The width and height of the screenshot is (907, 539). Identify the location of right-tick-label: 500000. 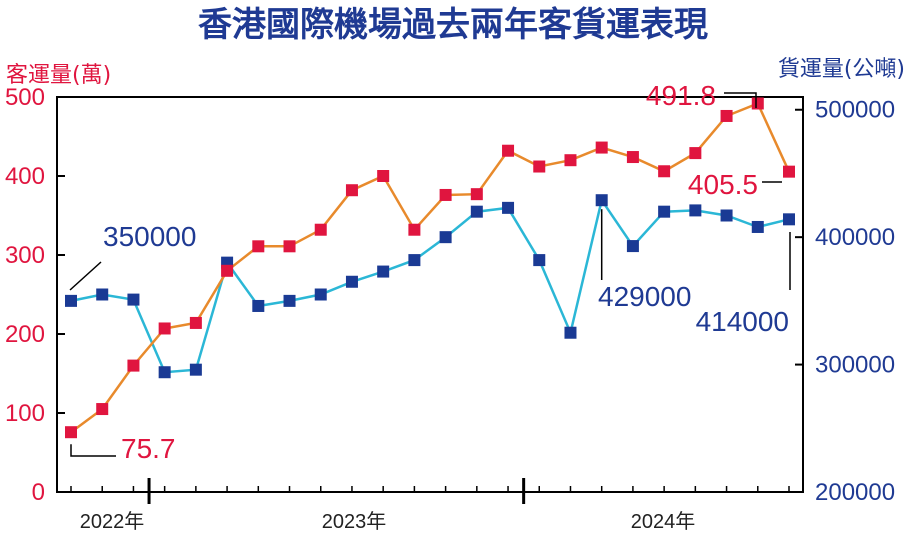
(855, 110).